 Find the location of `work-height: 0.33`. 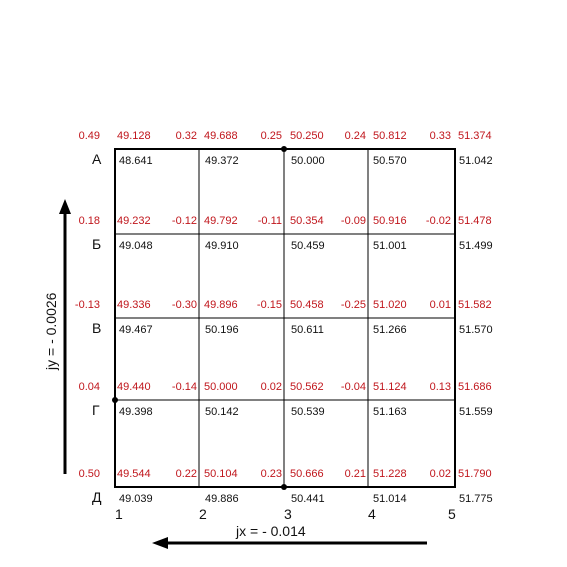

work-height: 0.33 is located at coordinates (440, 136).